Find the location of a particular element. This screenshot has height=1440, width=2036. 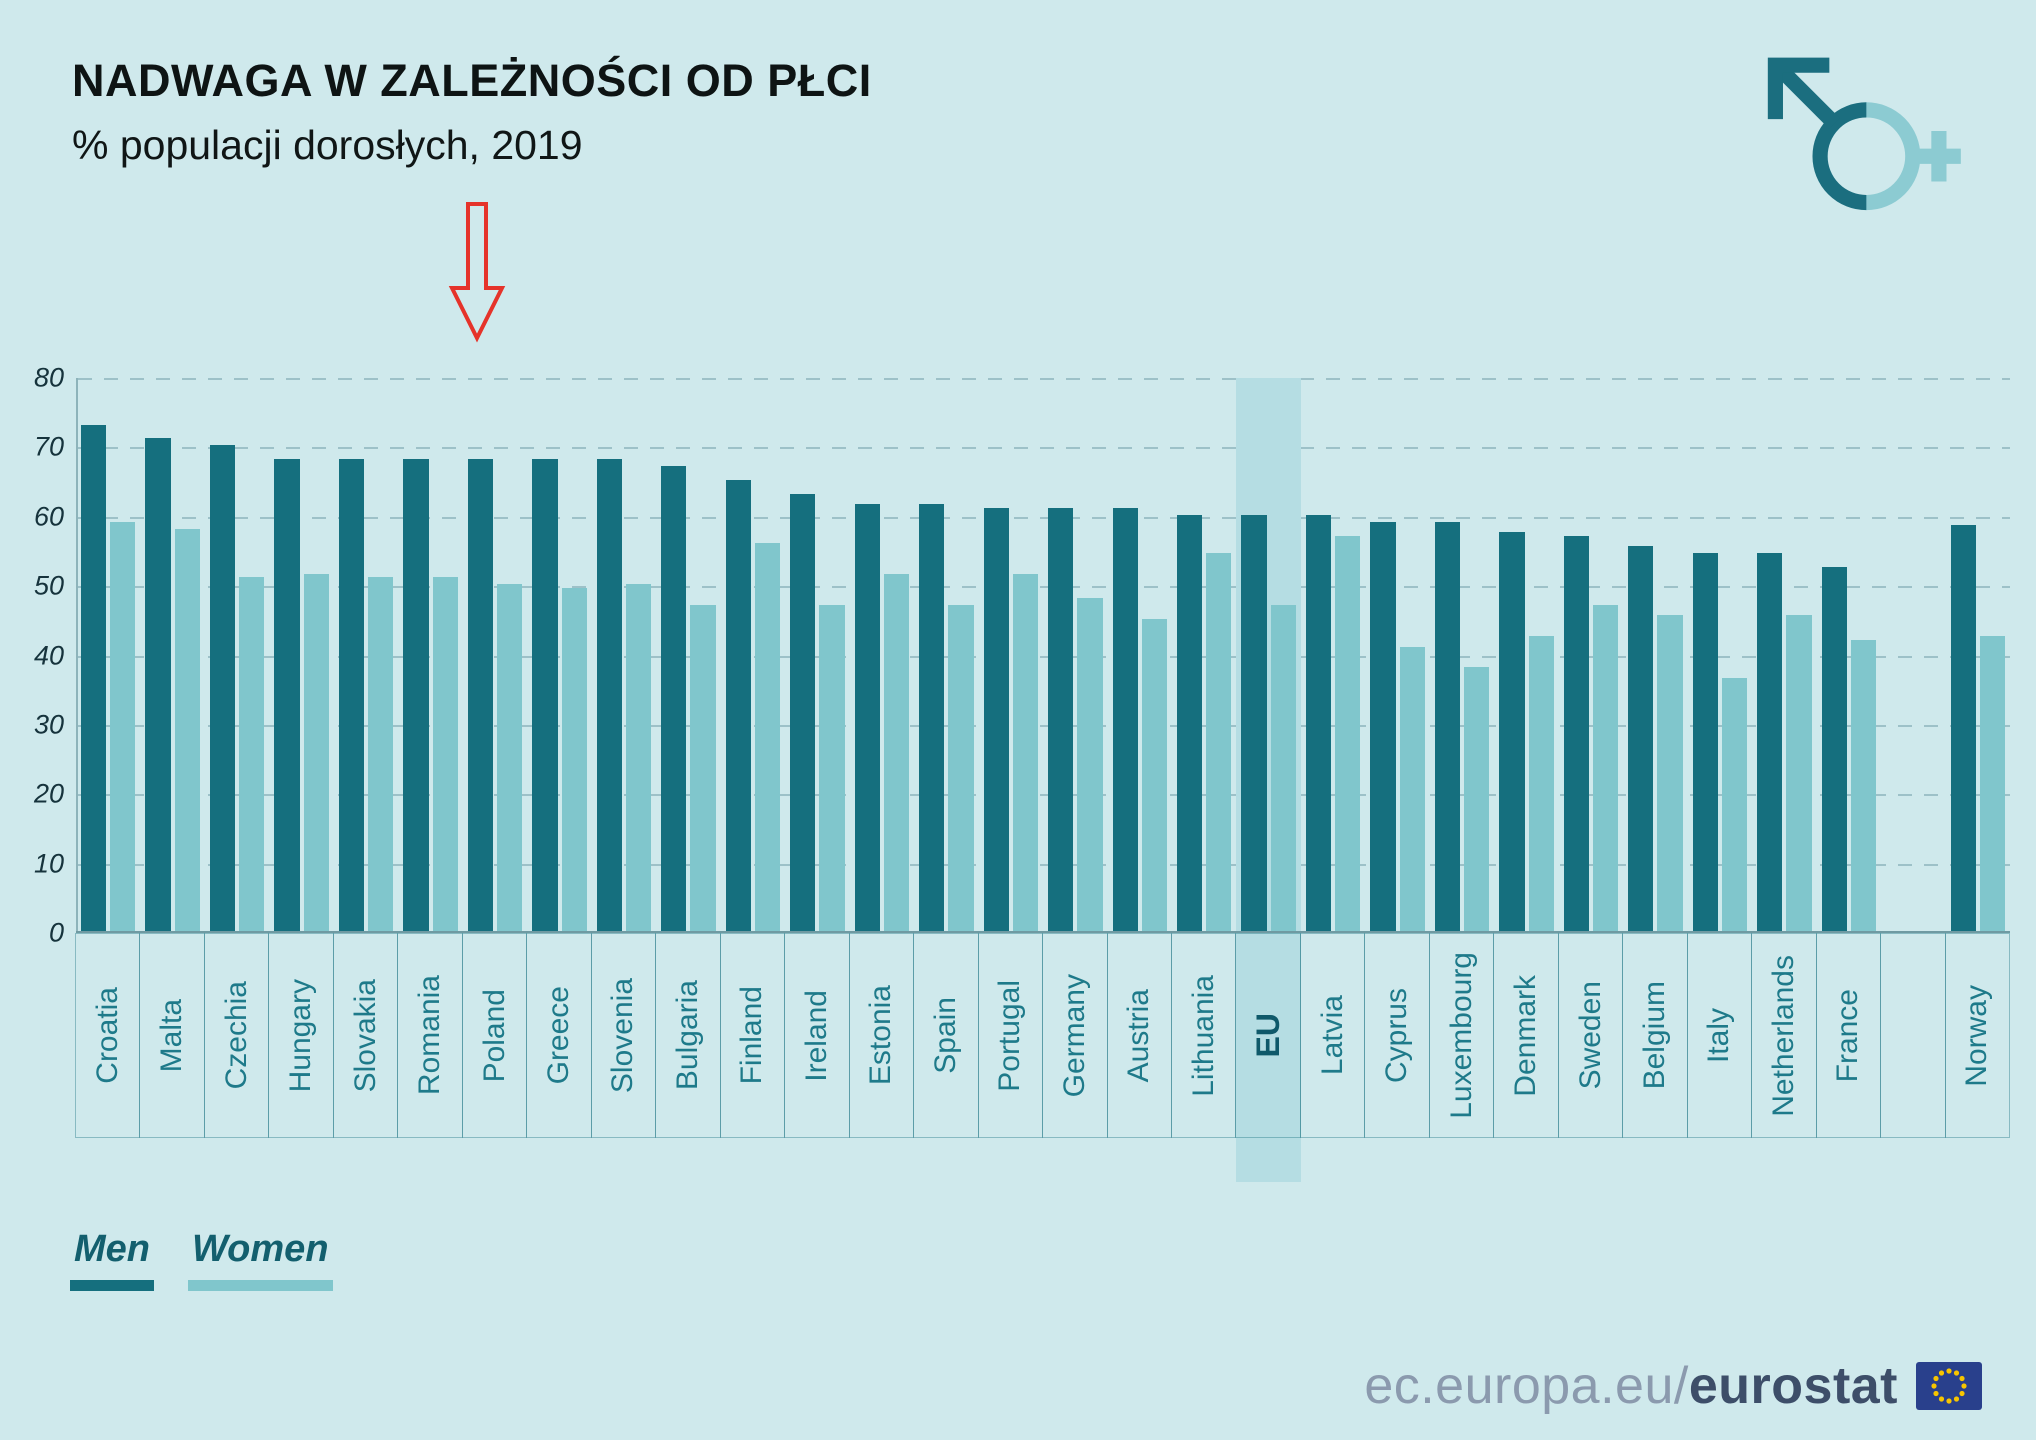

column-finland: Finland is located at coordinates (752, 758).